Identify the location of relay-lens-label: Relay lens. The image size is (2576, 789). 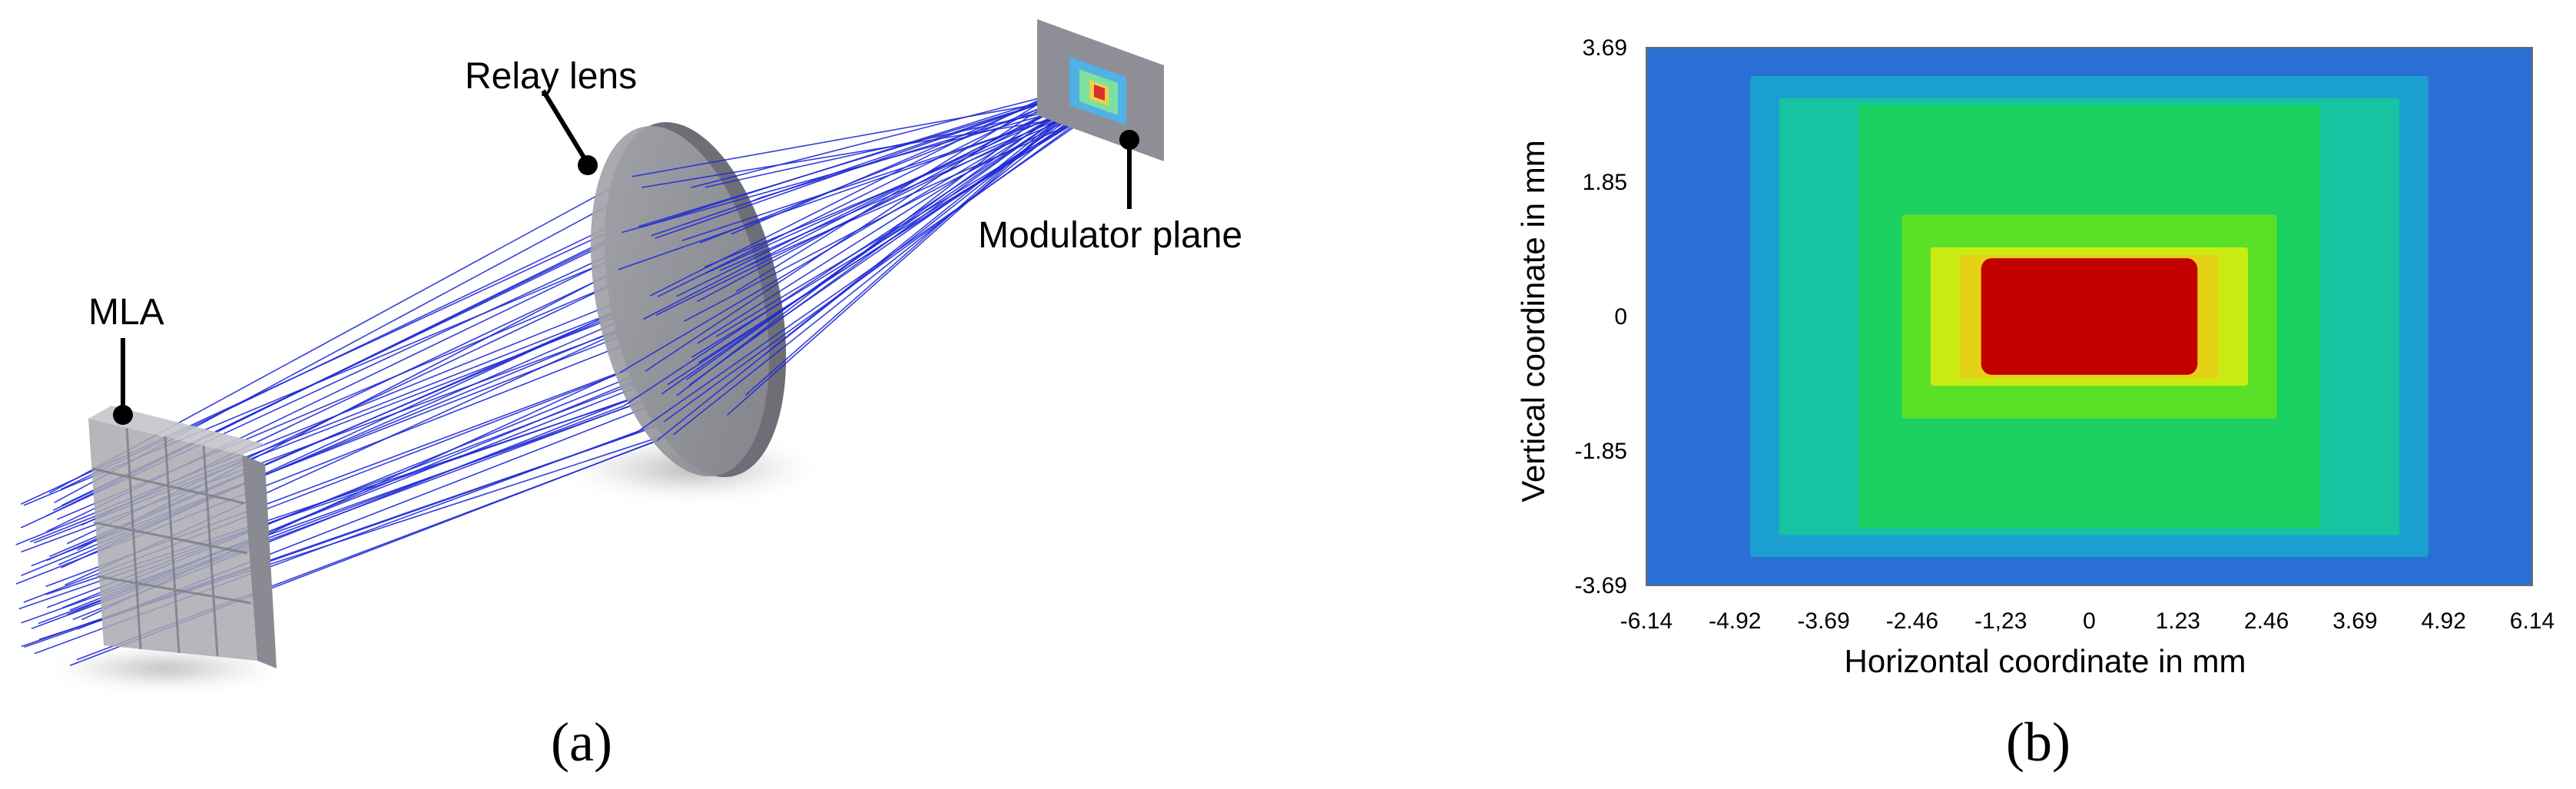
(551, 77).